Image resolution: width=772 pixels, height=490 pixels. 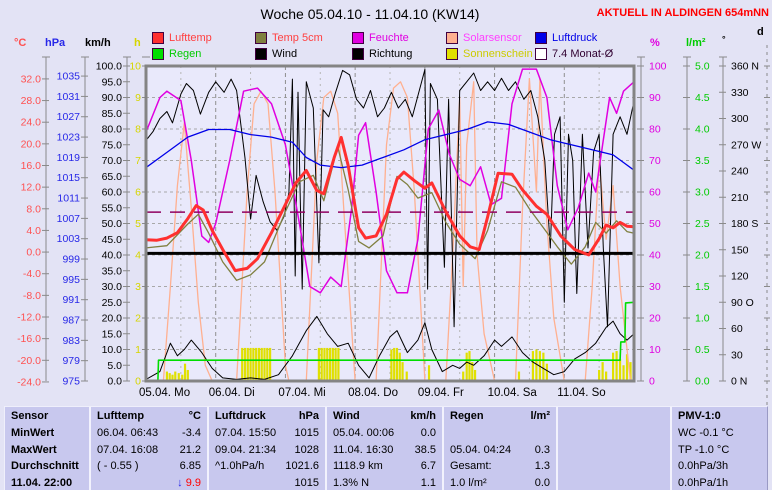 I want to click on legend-item-lufttemp: Lufttemp, so click(x=182, y=37).